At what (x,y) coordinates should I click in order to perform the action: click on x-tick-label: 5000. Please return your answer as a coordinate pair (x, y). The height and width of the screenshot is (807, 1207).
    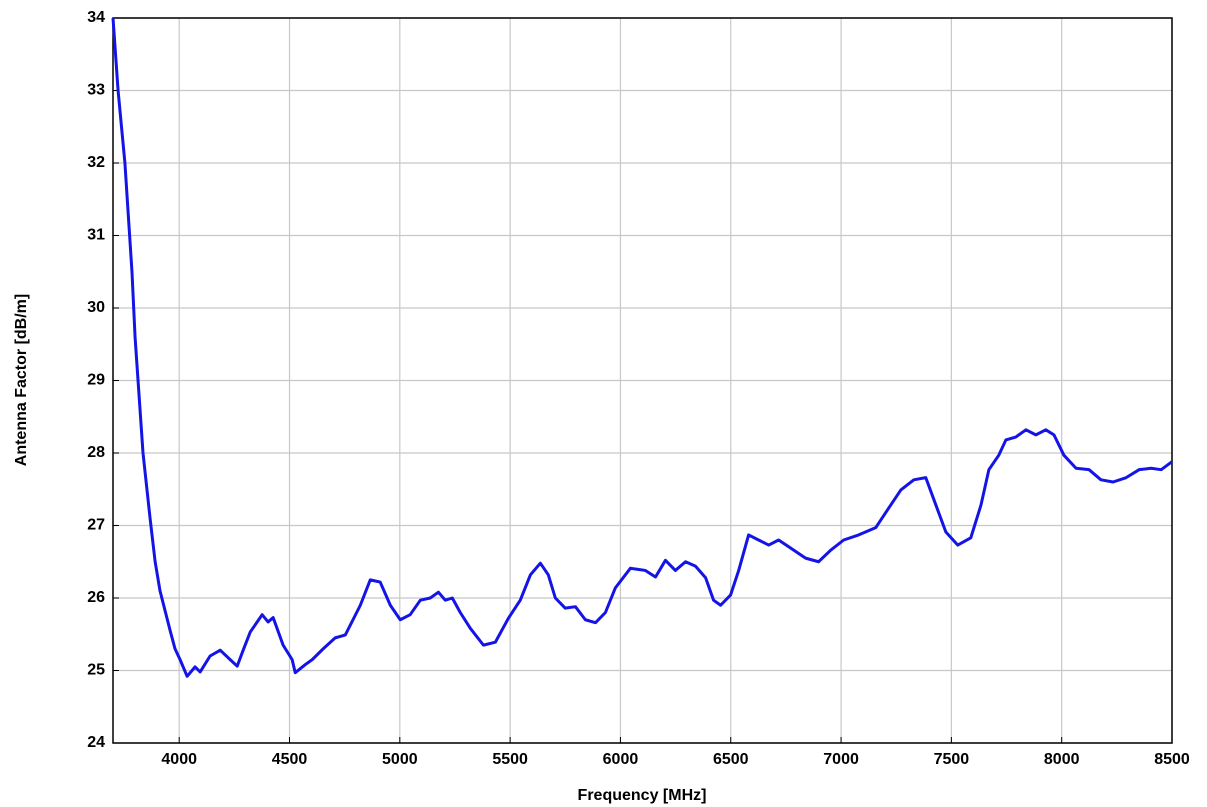
    Looking at the image, I should click on (400, 759).